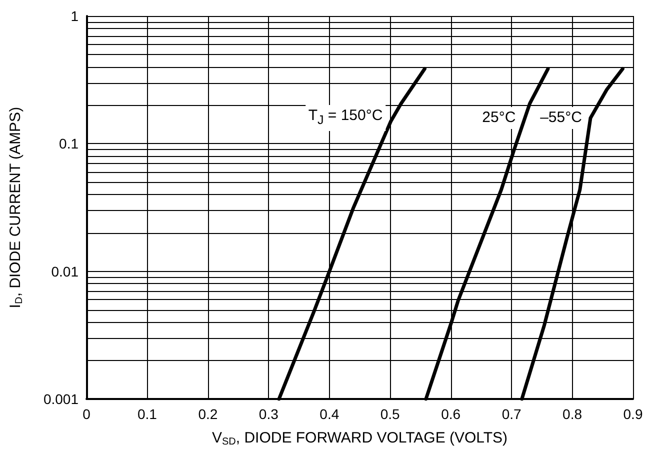 This screenshot has height=466, width=647. What do you see at coordinates (499, 117) in the screenshot?
I see `series-label: 25°C` at bounding box center [499, 117].